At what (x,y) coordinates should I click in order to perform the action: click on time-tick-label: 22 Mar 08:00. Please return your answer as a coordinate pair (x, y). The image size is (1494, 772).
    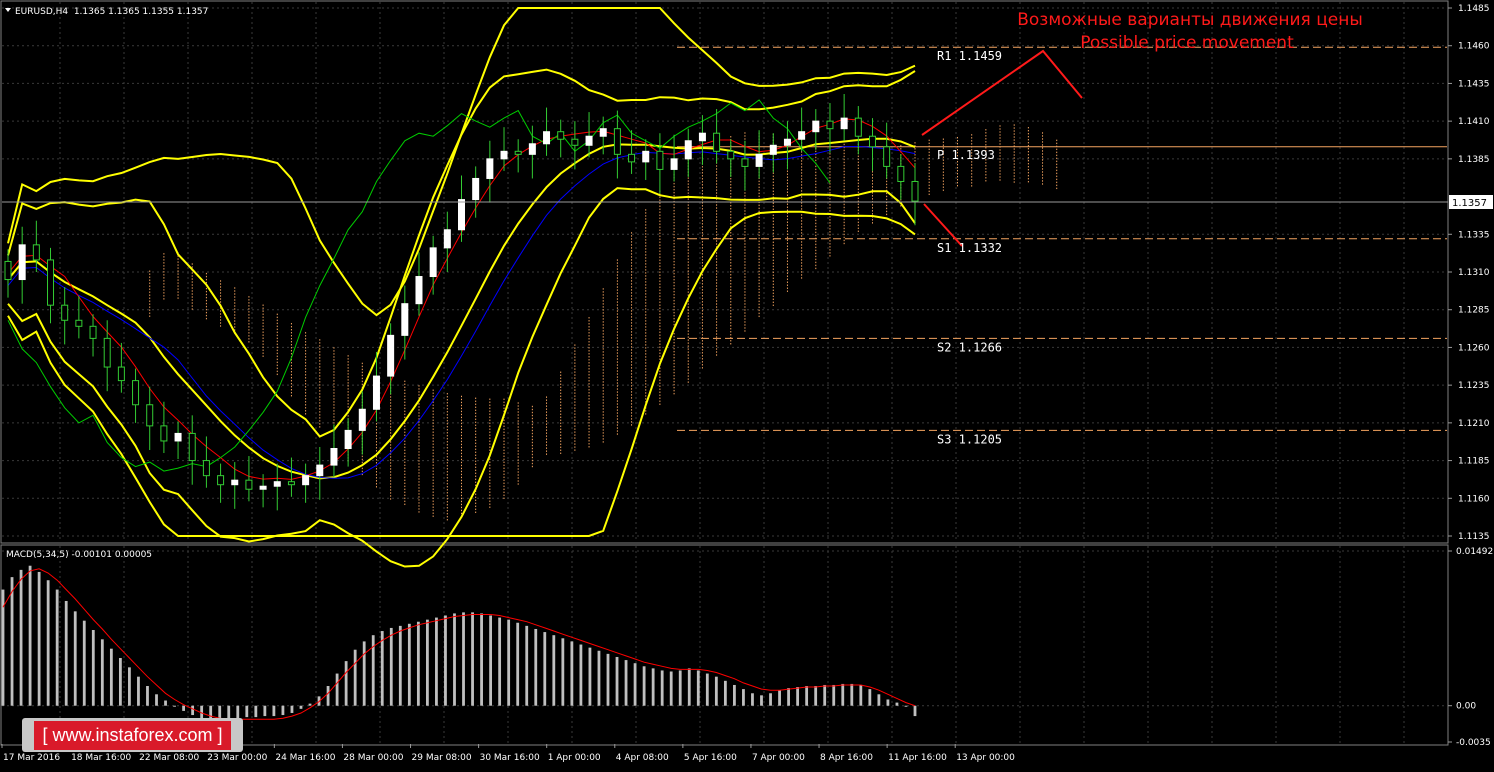
    Looking at the image, I should click on (169, 758).